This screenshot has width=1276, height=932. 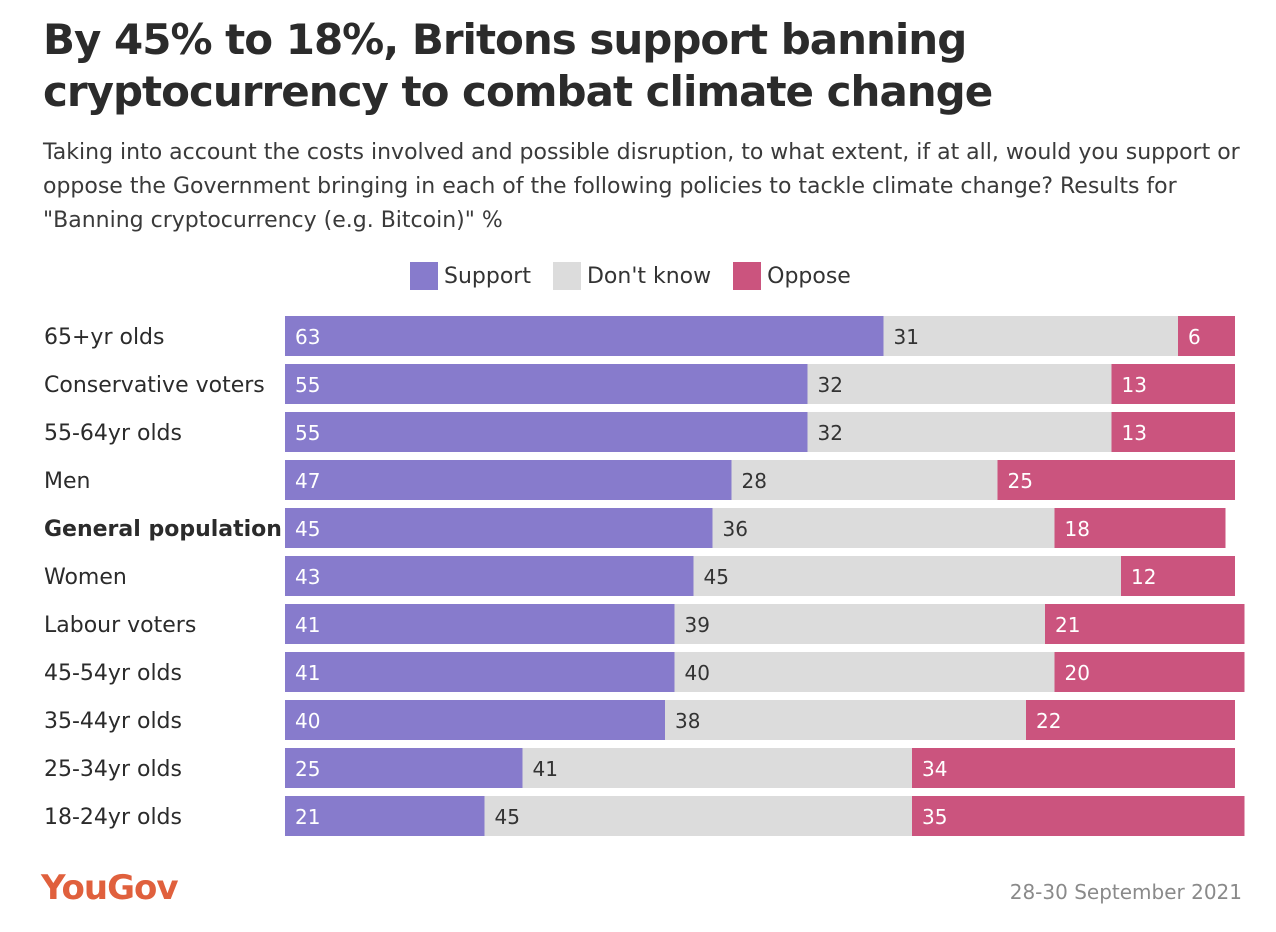 I want to click on bar-don-t-know-conservative-voters, so click(x=959, y=384).